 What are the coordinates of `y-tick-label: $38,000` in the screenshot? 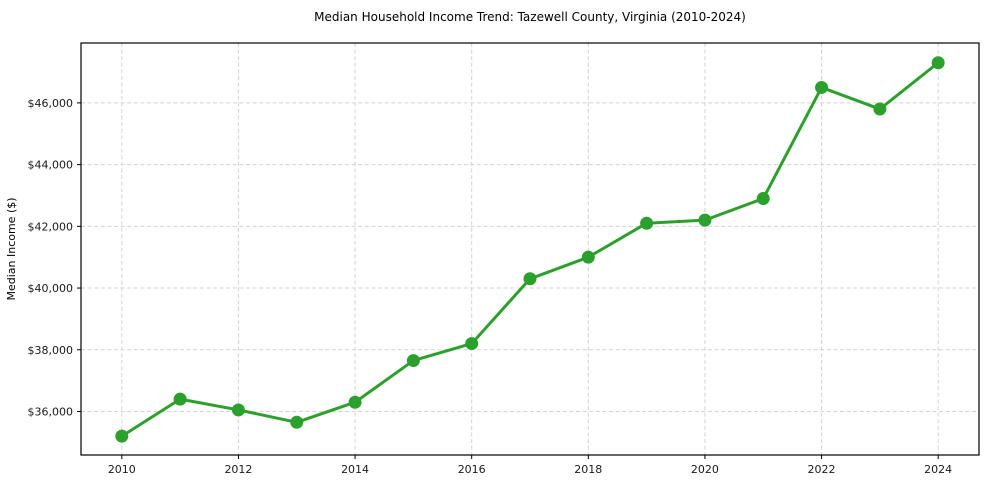 It's located at (51, 350).